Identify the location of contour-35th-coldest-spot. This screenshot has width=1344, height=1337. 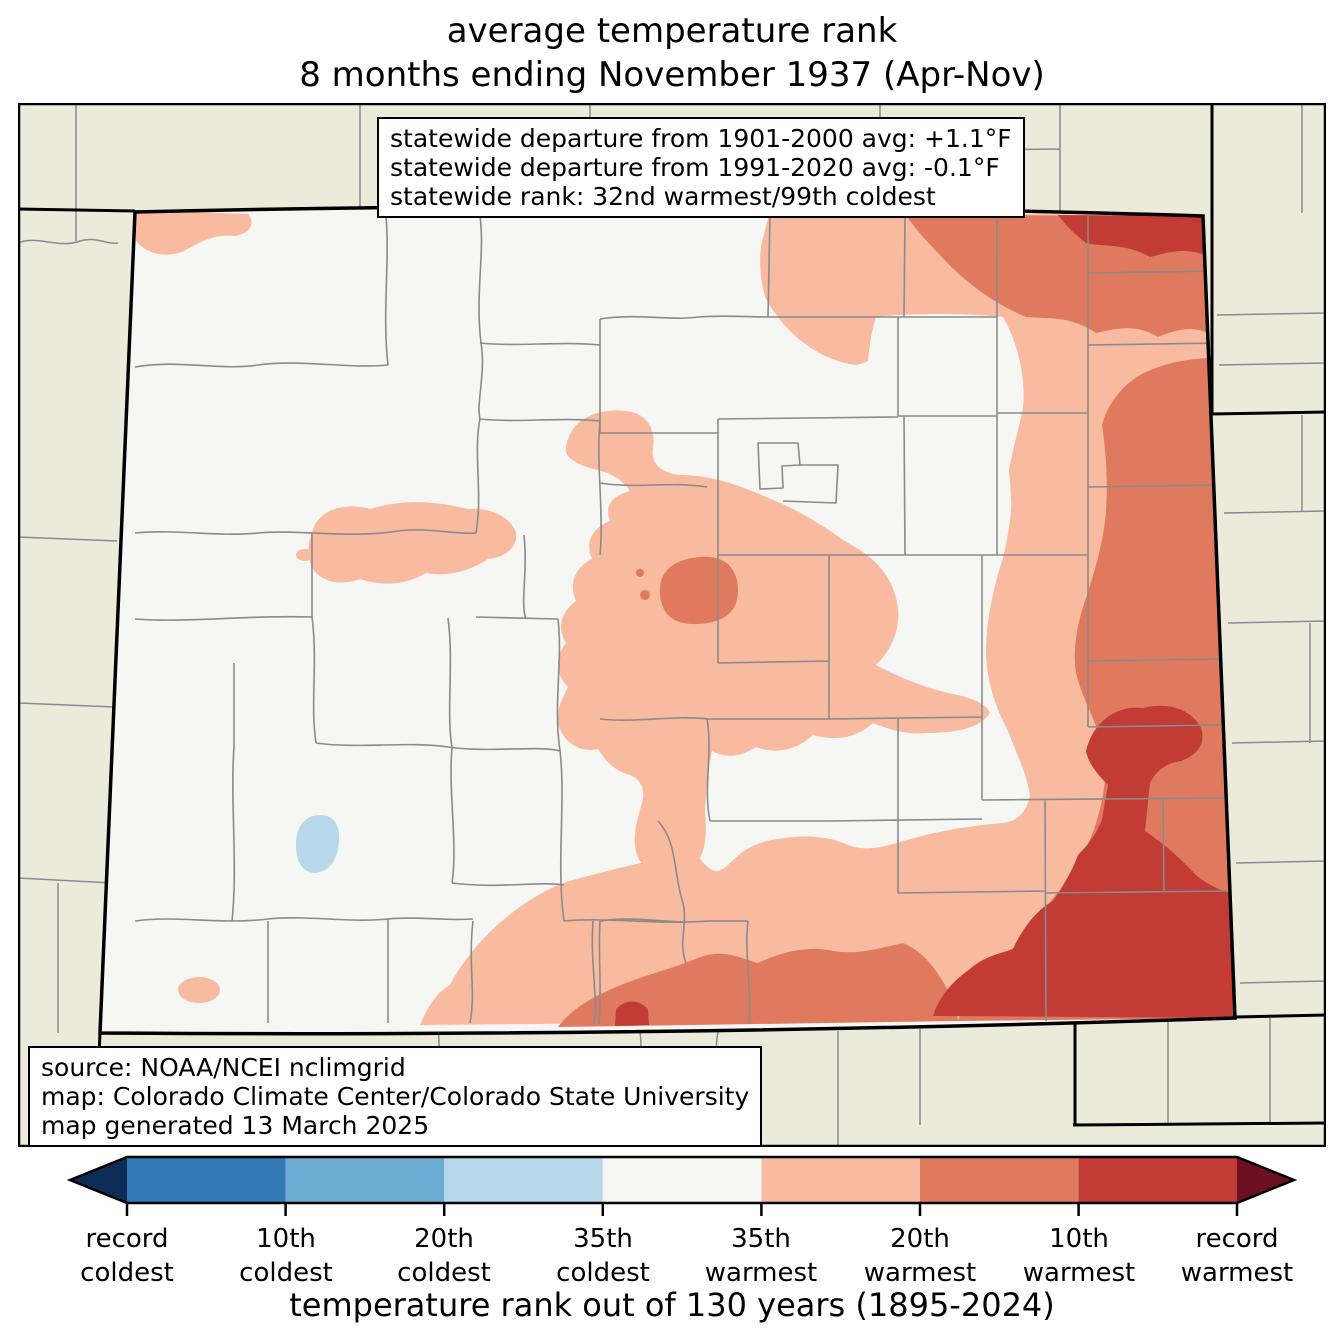
(318, 844).